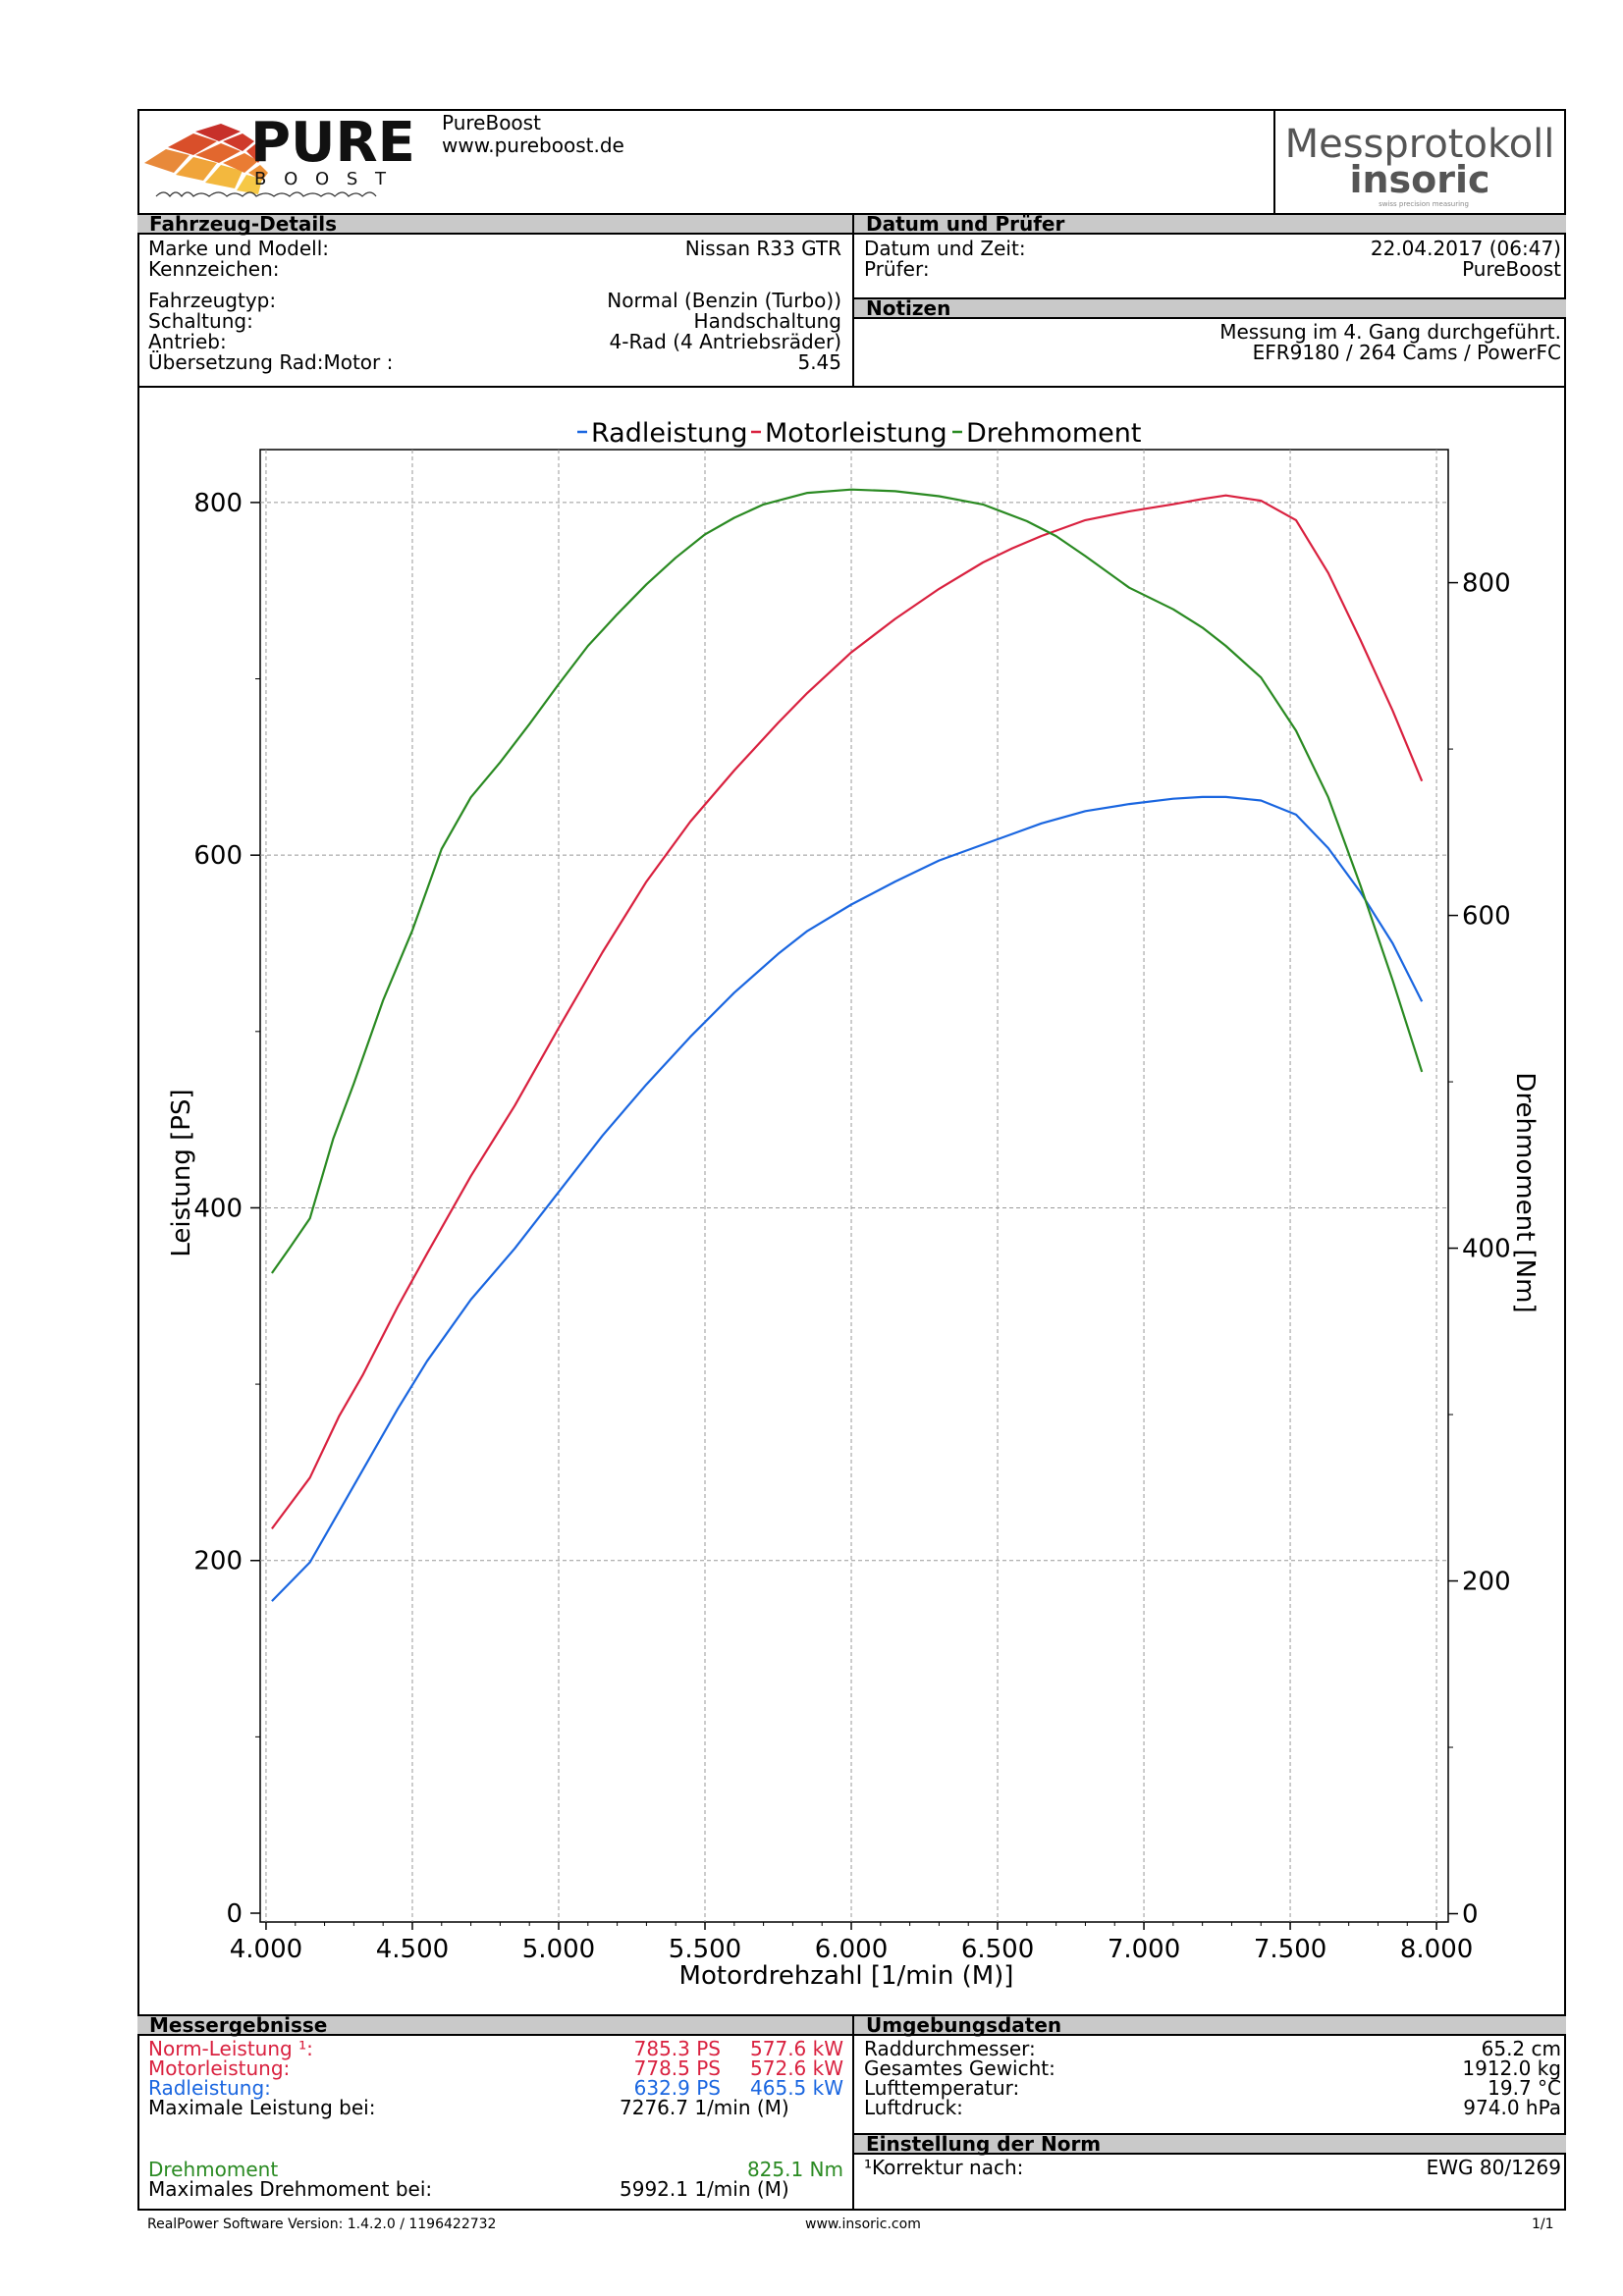  Describe the element at coordinates (851, 1949) in the screenshot. I see `x-tick-label: 6.000` at that location.